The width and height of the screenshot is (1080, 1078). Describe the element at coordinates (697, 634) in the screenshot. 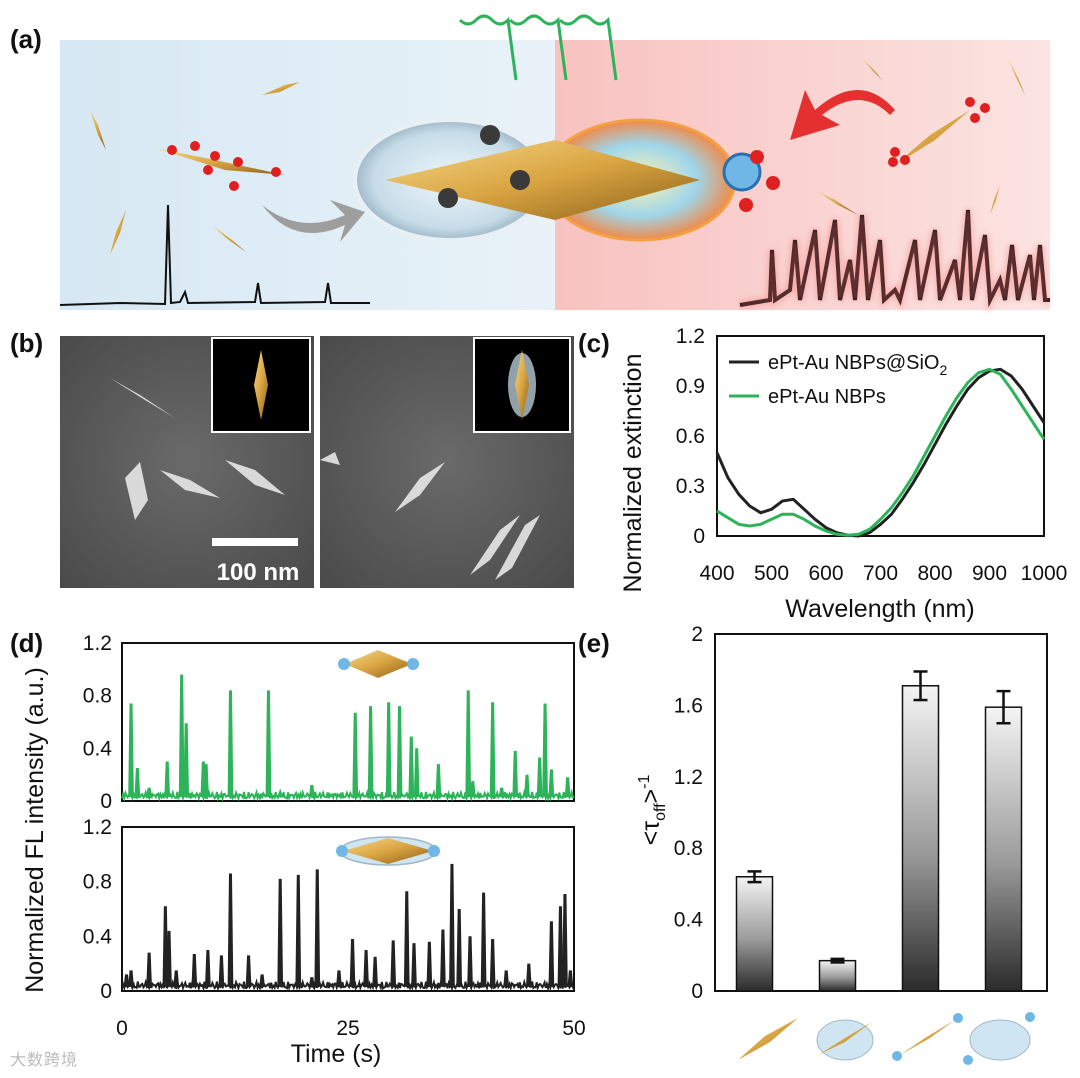

I see `y-tick-label: 2` at that location.